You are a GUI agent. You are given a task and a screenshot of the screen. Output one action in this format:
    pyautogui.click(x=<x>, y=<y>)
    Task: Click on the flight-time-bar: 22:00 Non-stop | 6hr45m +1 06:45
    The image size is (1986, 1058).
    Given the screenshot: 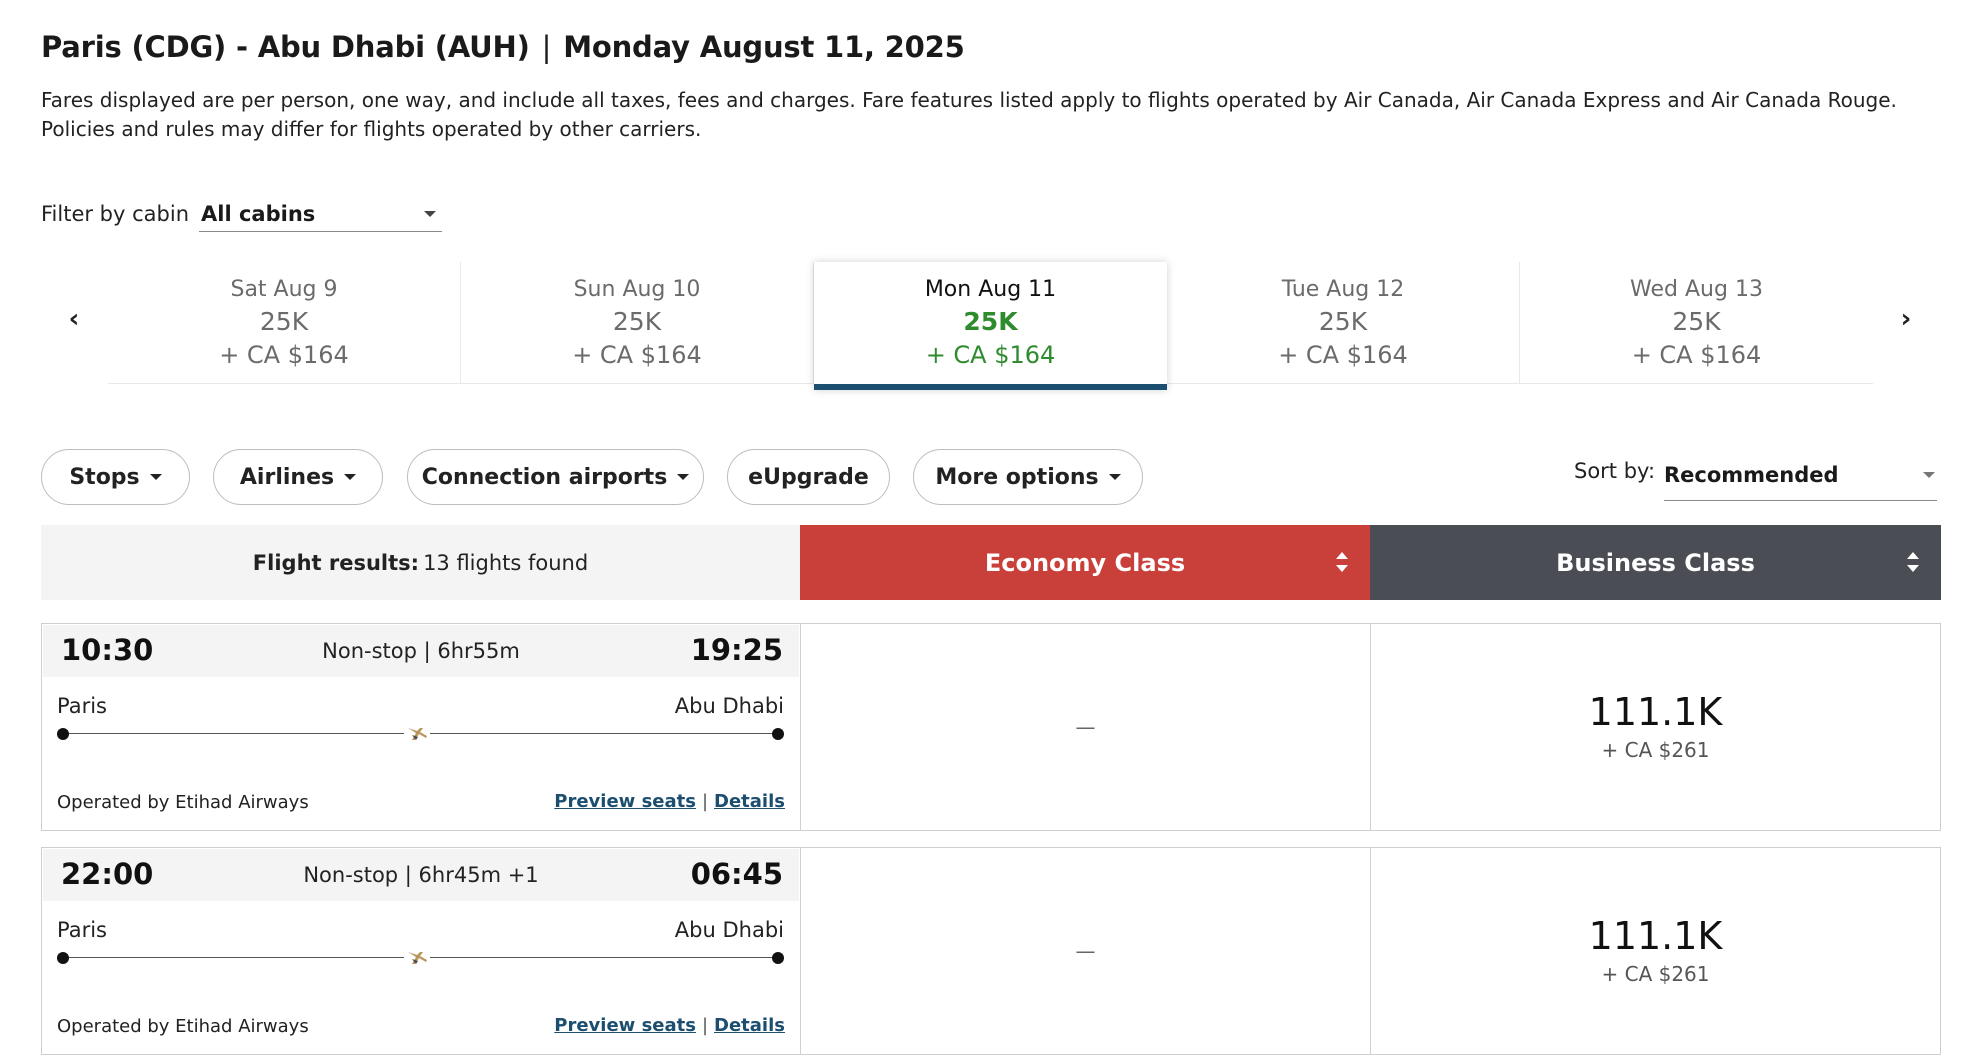 What is the action you would take?
    pyautogui.click(x=421, y=875)
    